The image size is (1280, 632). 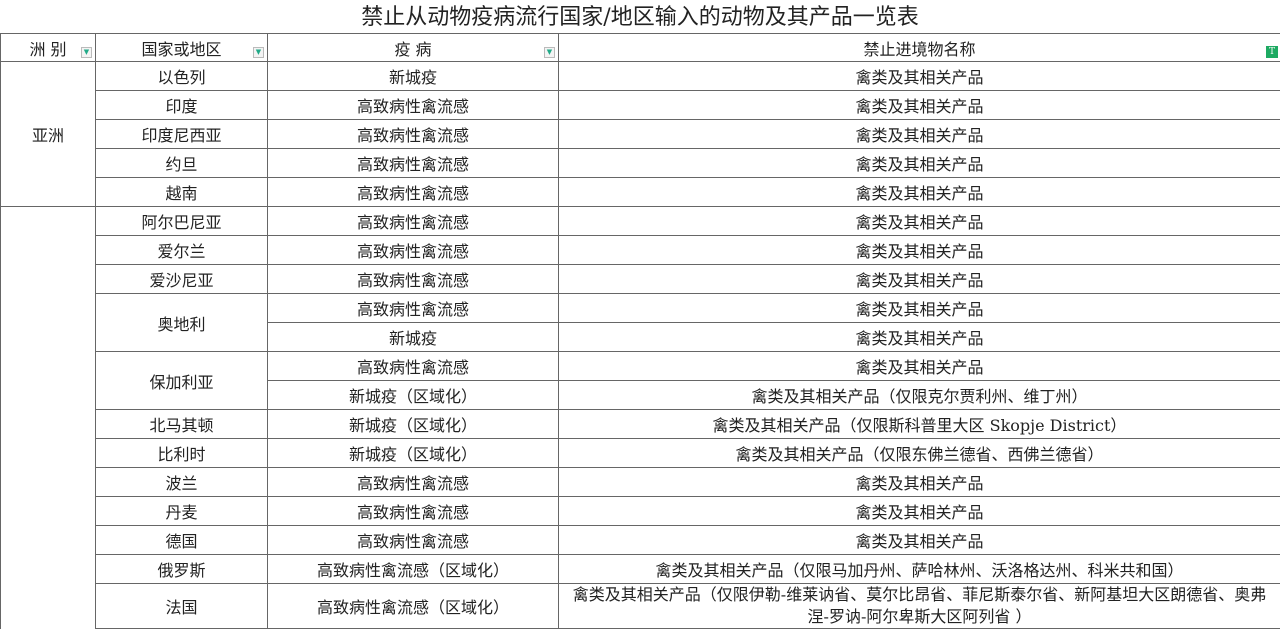 What do you see at coordinates (181, 511) in the screenshot?
I see `country-cell: 丹麦` at bounding box center [181, 511].